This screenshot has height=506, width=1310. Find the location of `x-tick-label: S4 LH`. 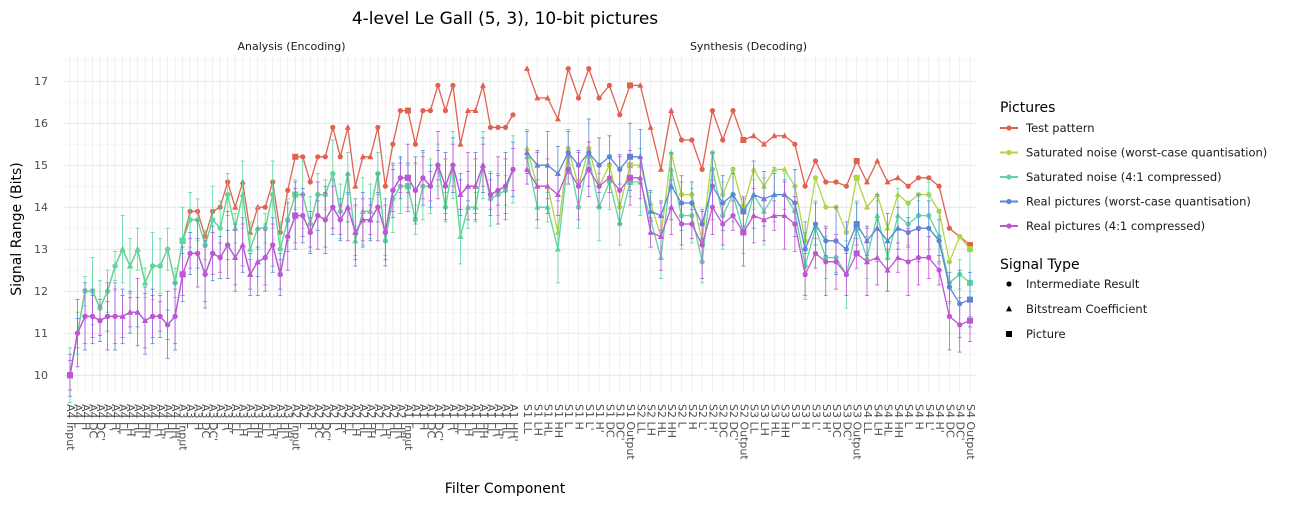

x-tick-label: S4 LH is located at coordinates (877, 420).